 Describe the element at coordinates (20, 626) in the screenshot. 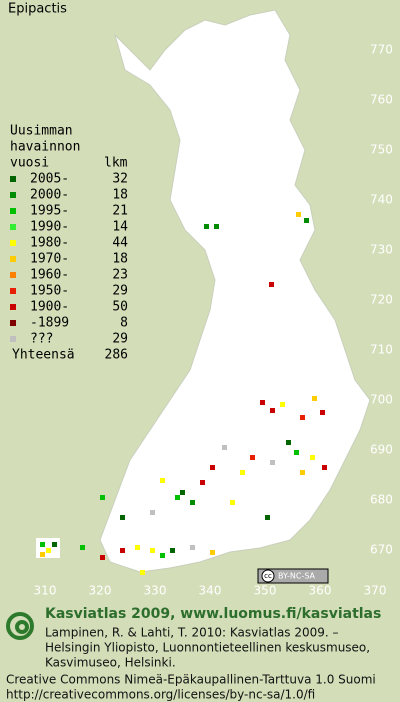

I see `logo` at that location.